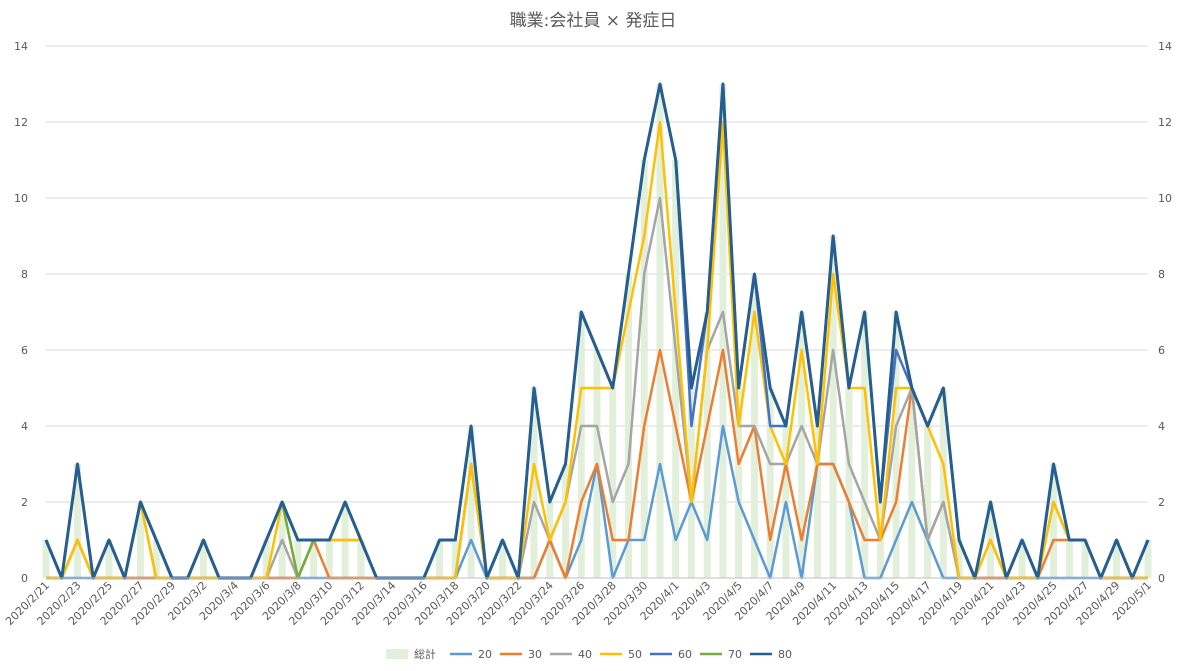 This screenshot has height=671, width=1186. I want to click on y-tick-label-left: 2, so click(24, 502).